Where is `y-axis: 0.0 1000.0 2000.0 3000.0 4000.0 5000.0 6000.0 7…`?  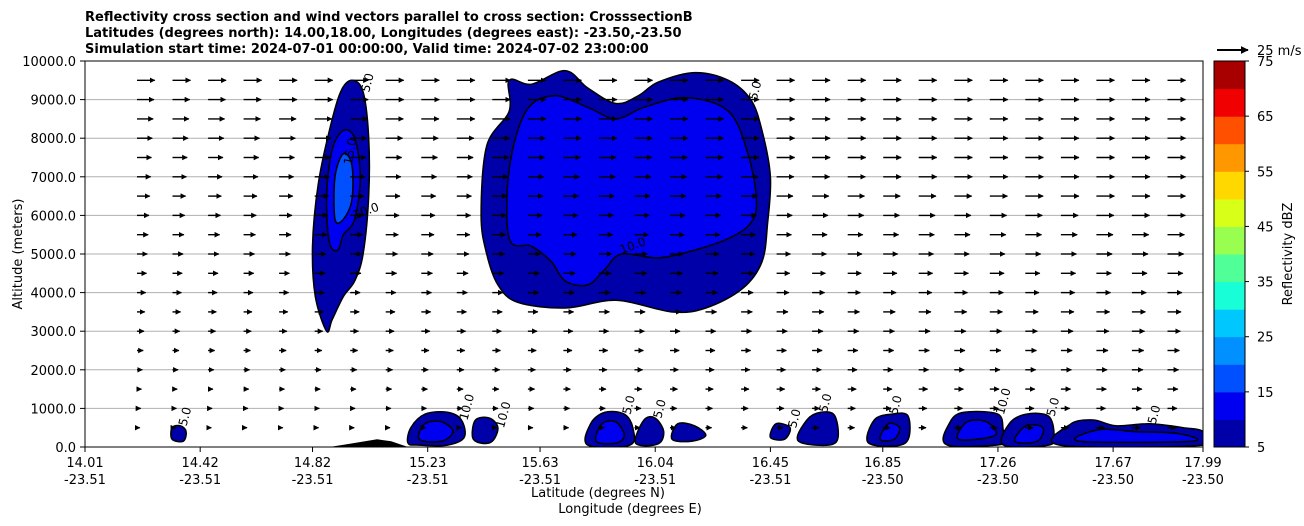
y-axis: 0.0 1000.0 2000.0 3000.0 4000.0 5000.0 6000.0 7… is located at coordinates (53, 255).